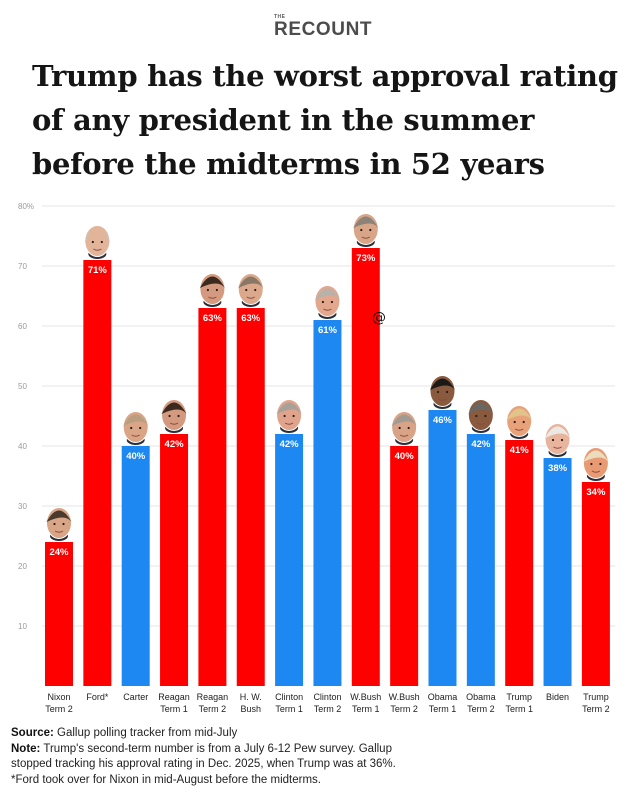 This screenshot has height=800, width=639. I want to click on x-tick-label: Biden, so click(557, 697).